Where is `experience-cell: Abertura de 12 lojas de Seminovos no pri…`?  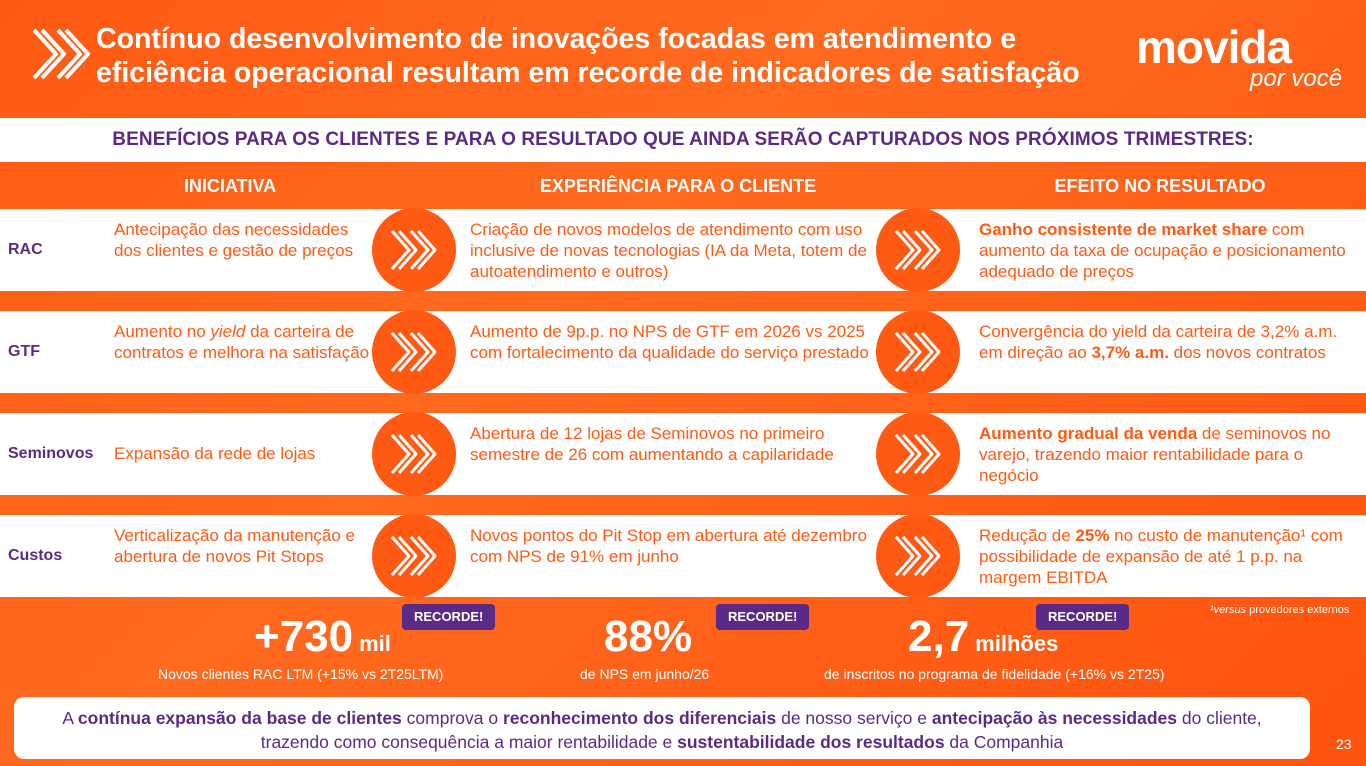
experience-cell: Abertura de 12 lojas de Seminovos no pri… is located at coordinates (652, 444).